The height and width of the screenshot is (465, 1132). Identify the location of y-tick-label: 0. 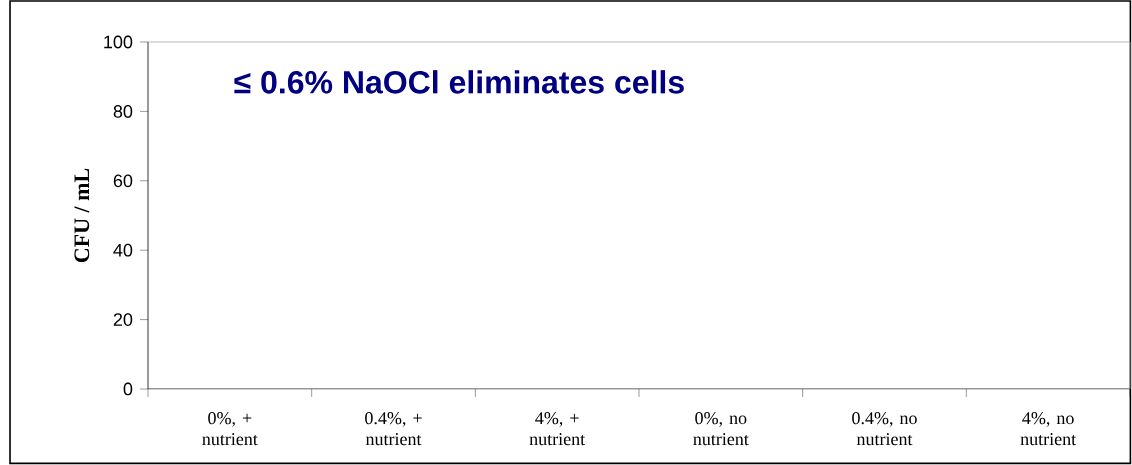
(128, 389).